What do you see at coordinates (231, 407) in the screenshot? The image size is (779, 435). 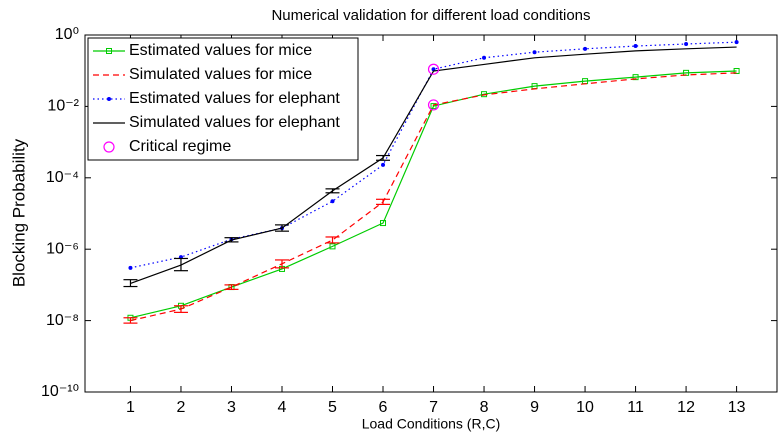 I see `x-tick-label: 3` at bounding box center [231, 407].